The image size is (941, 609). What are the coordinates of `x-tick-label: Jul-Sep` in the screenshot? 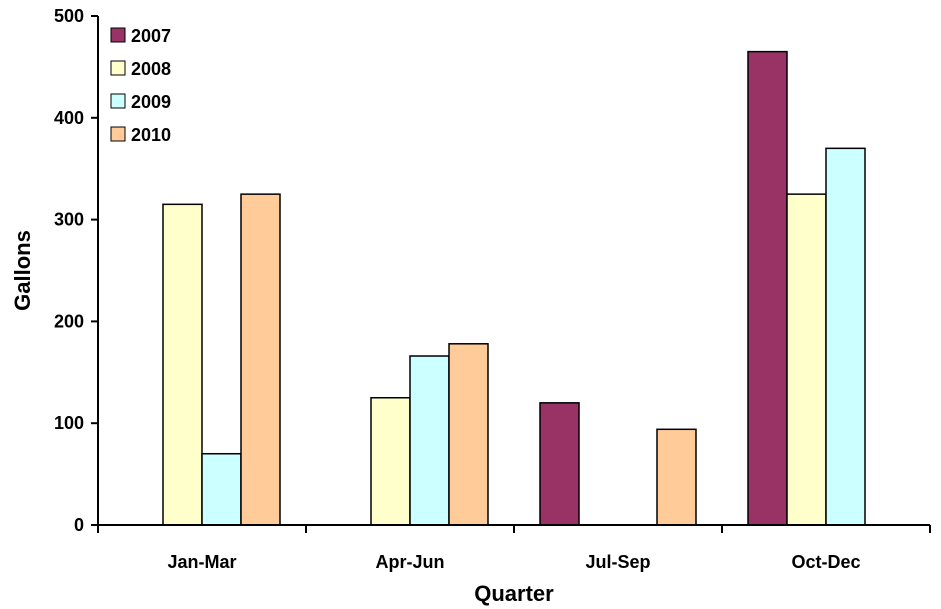 It's located at (617, 562).